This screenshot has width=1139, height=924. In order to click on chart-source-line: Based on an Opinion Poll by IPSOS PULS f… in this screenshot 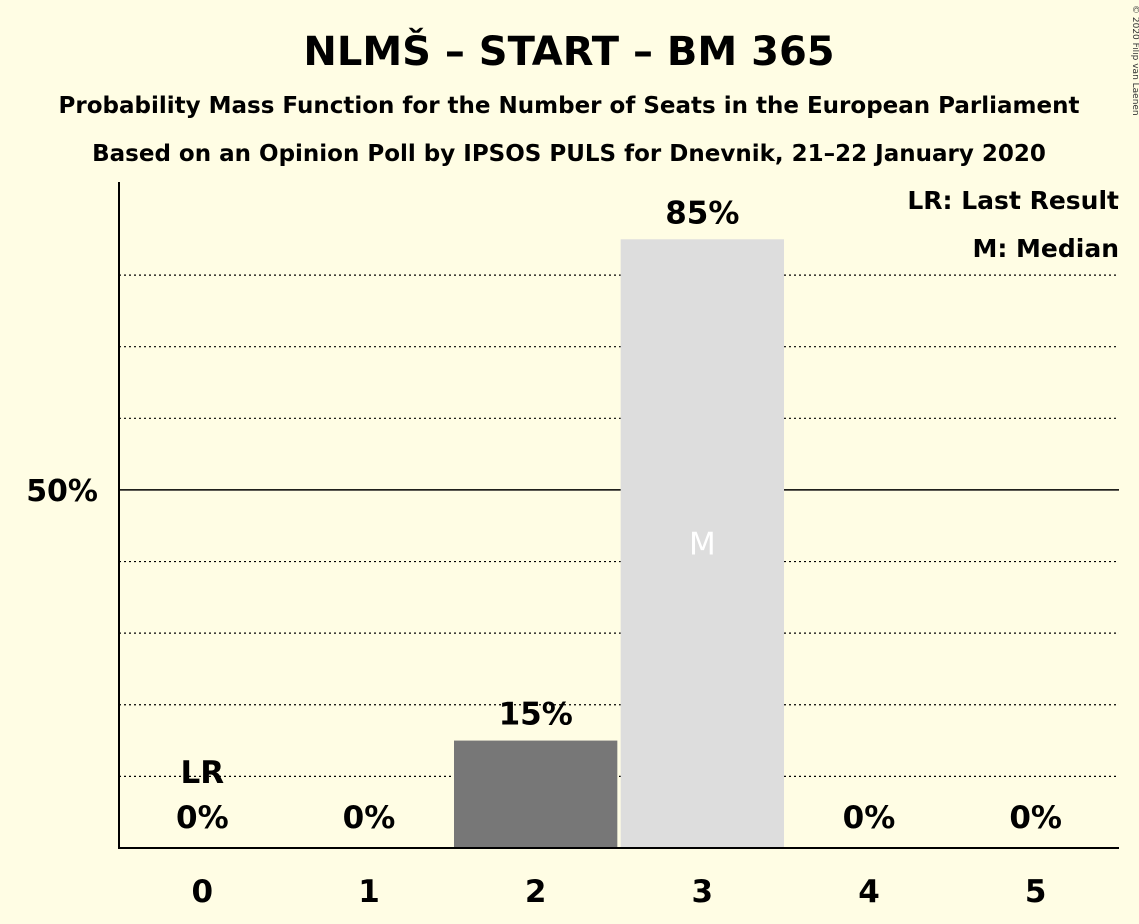, I will do `click(569, 154)`.